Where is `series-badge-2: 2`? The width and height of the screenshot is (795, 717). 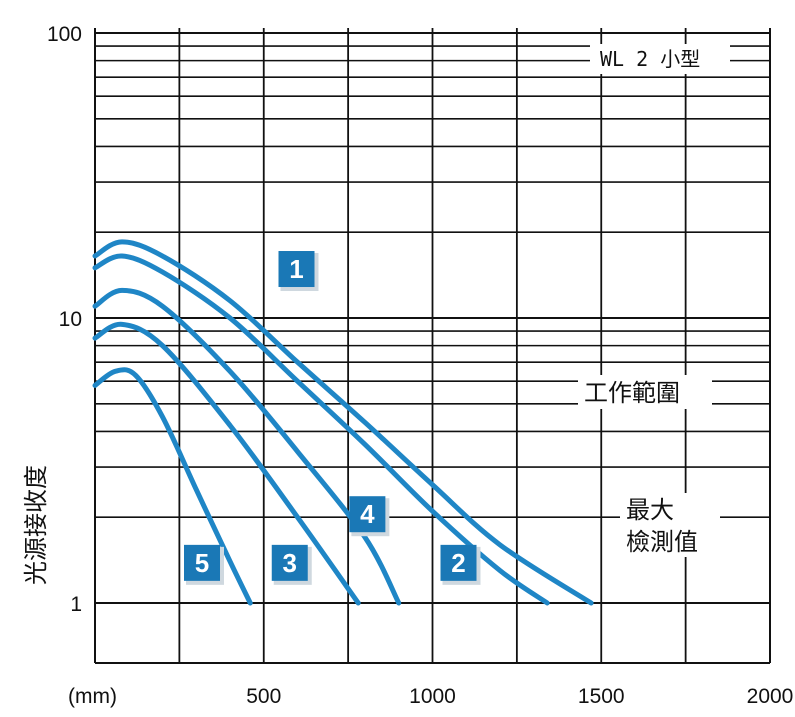
series-badge-2: 2 is located at coordinates (460, 564).